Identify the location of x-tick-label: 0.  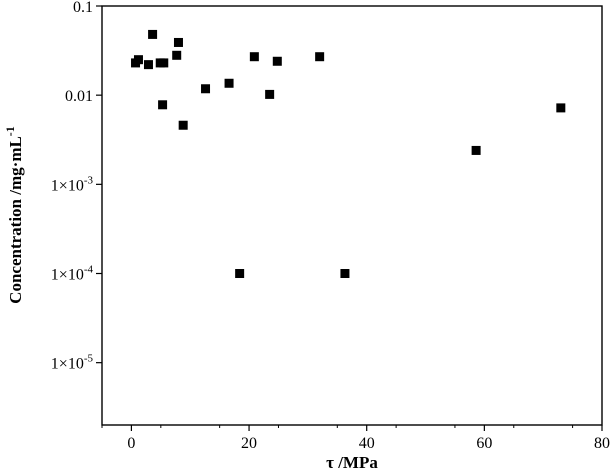
(131, 443).